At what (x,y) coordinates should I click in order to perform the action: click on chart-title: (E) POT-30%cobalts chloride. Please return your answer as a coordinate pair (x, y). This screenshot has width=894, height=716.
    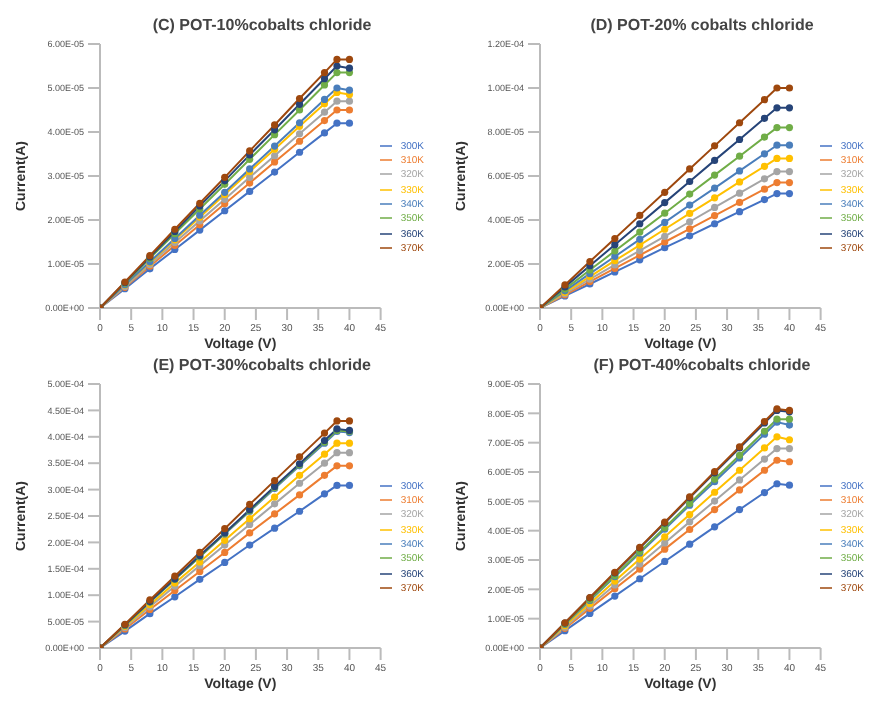
    Looking at the image, I should click on (262, 367).